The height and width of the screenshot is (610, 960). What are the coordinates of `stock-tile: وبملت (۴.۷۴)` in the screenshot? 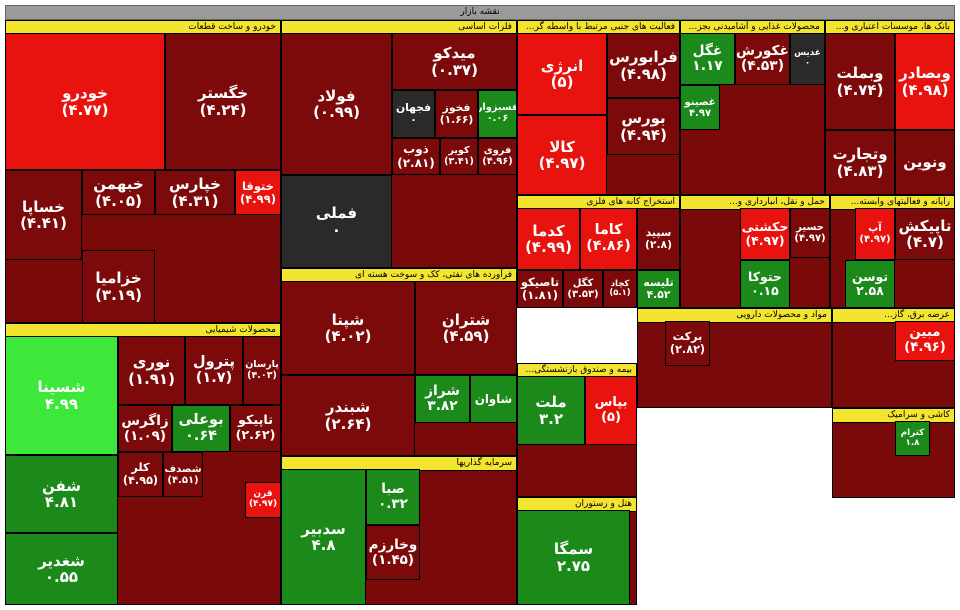 It's located at (860, 81).